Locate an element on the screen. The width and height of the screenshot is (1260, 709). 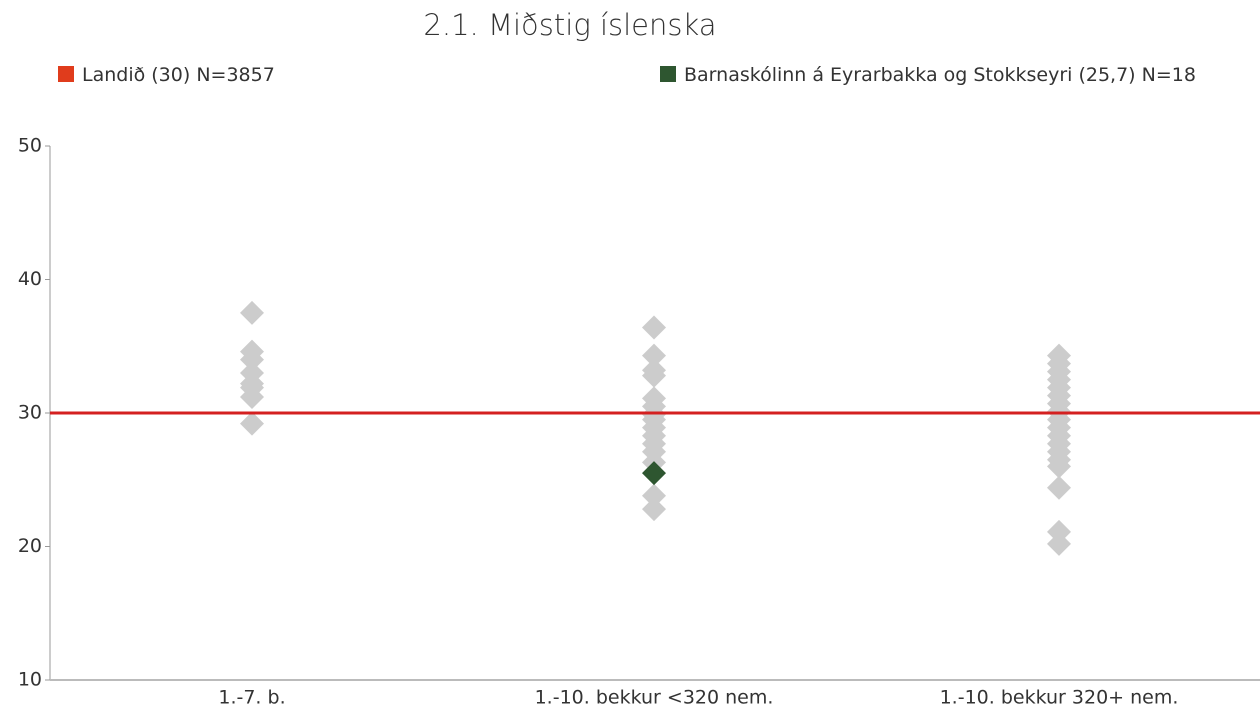
chart-title: 2.1. Miðstig íslenska is located at coordinates (570, 25).